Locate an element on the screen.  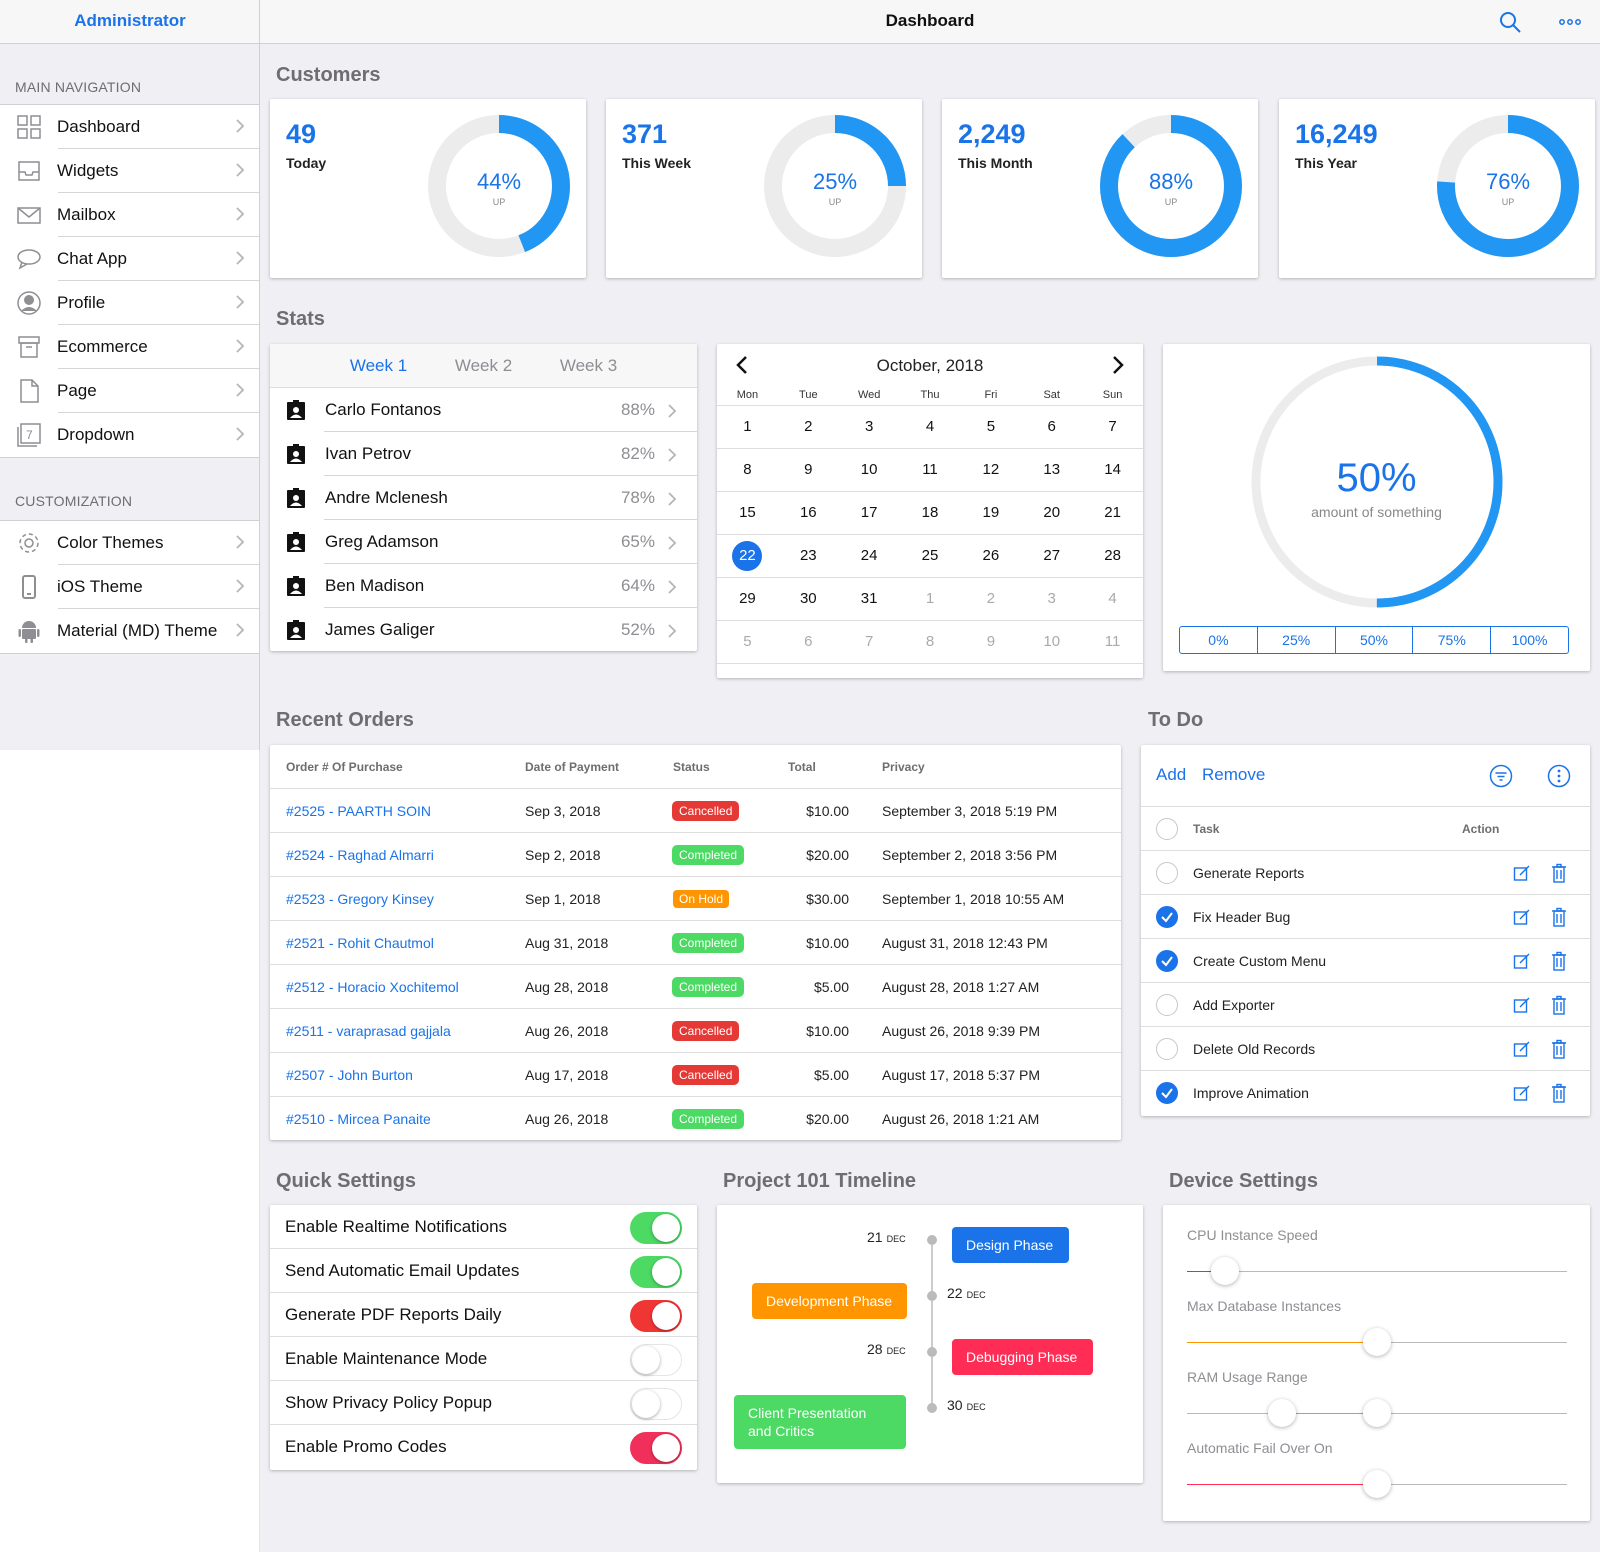
calendar-day: 19 is located at coordinates (990, 513).